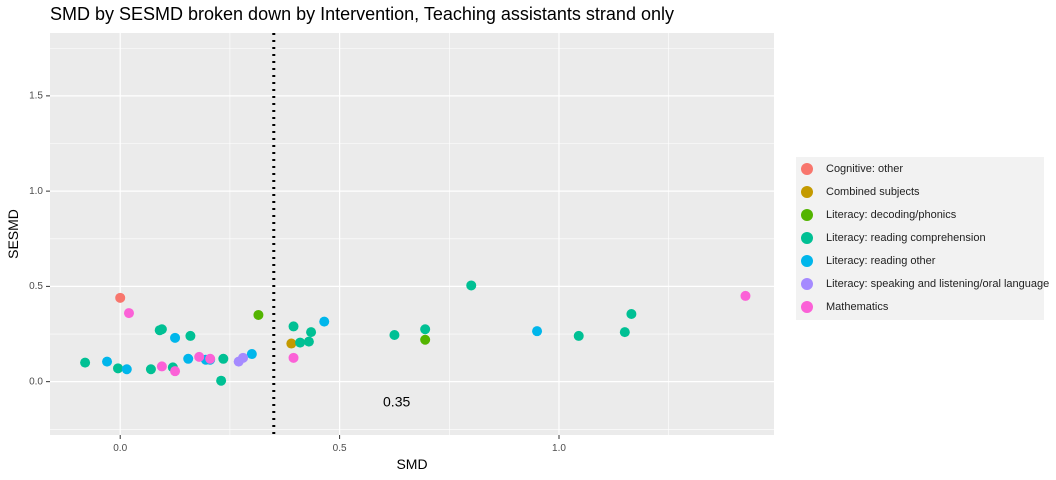 This screenshot has height=480, width=1056. I want to click on legend-label: Literacy: reading other, so click(881, 260).